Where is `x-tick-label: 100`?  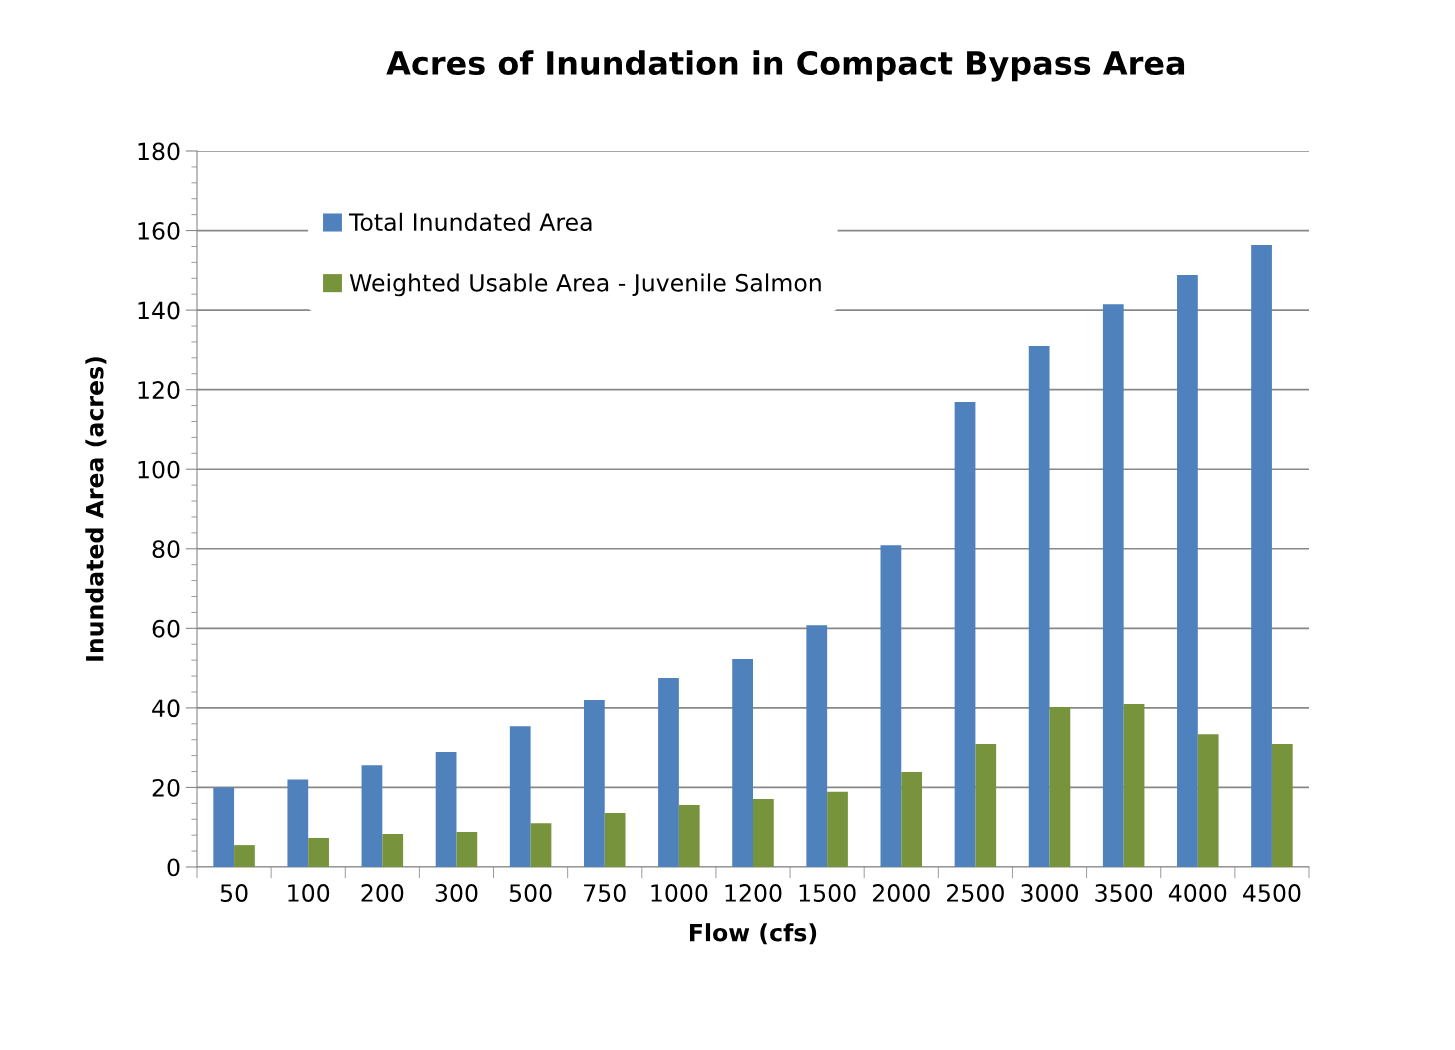 x-tick-label: 100 is located at coordinates (309, 893).